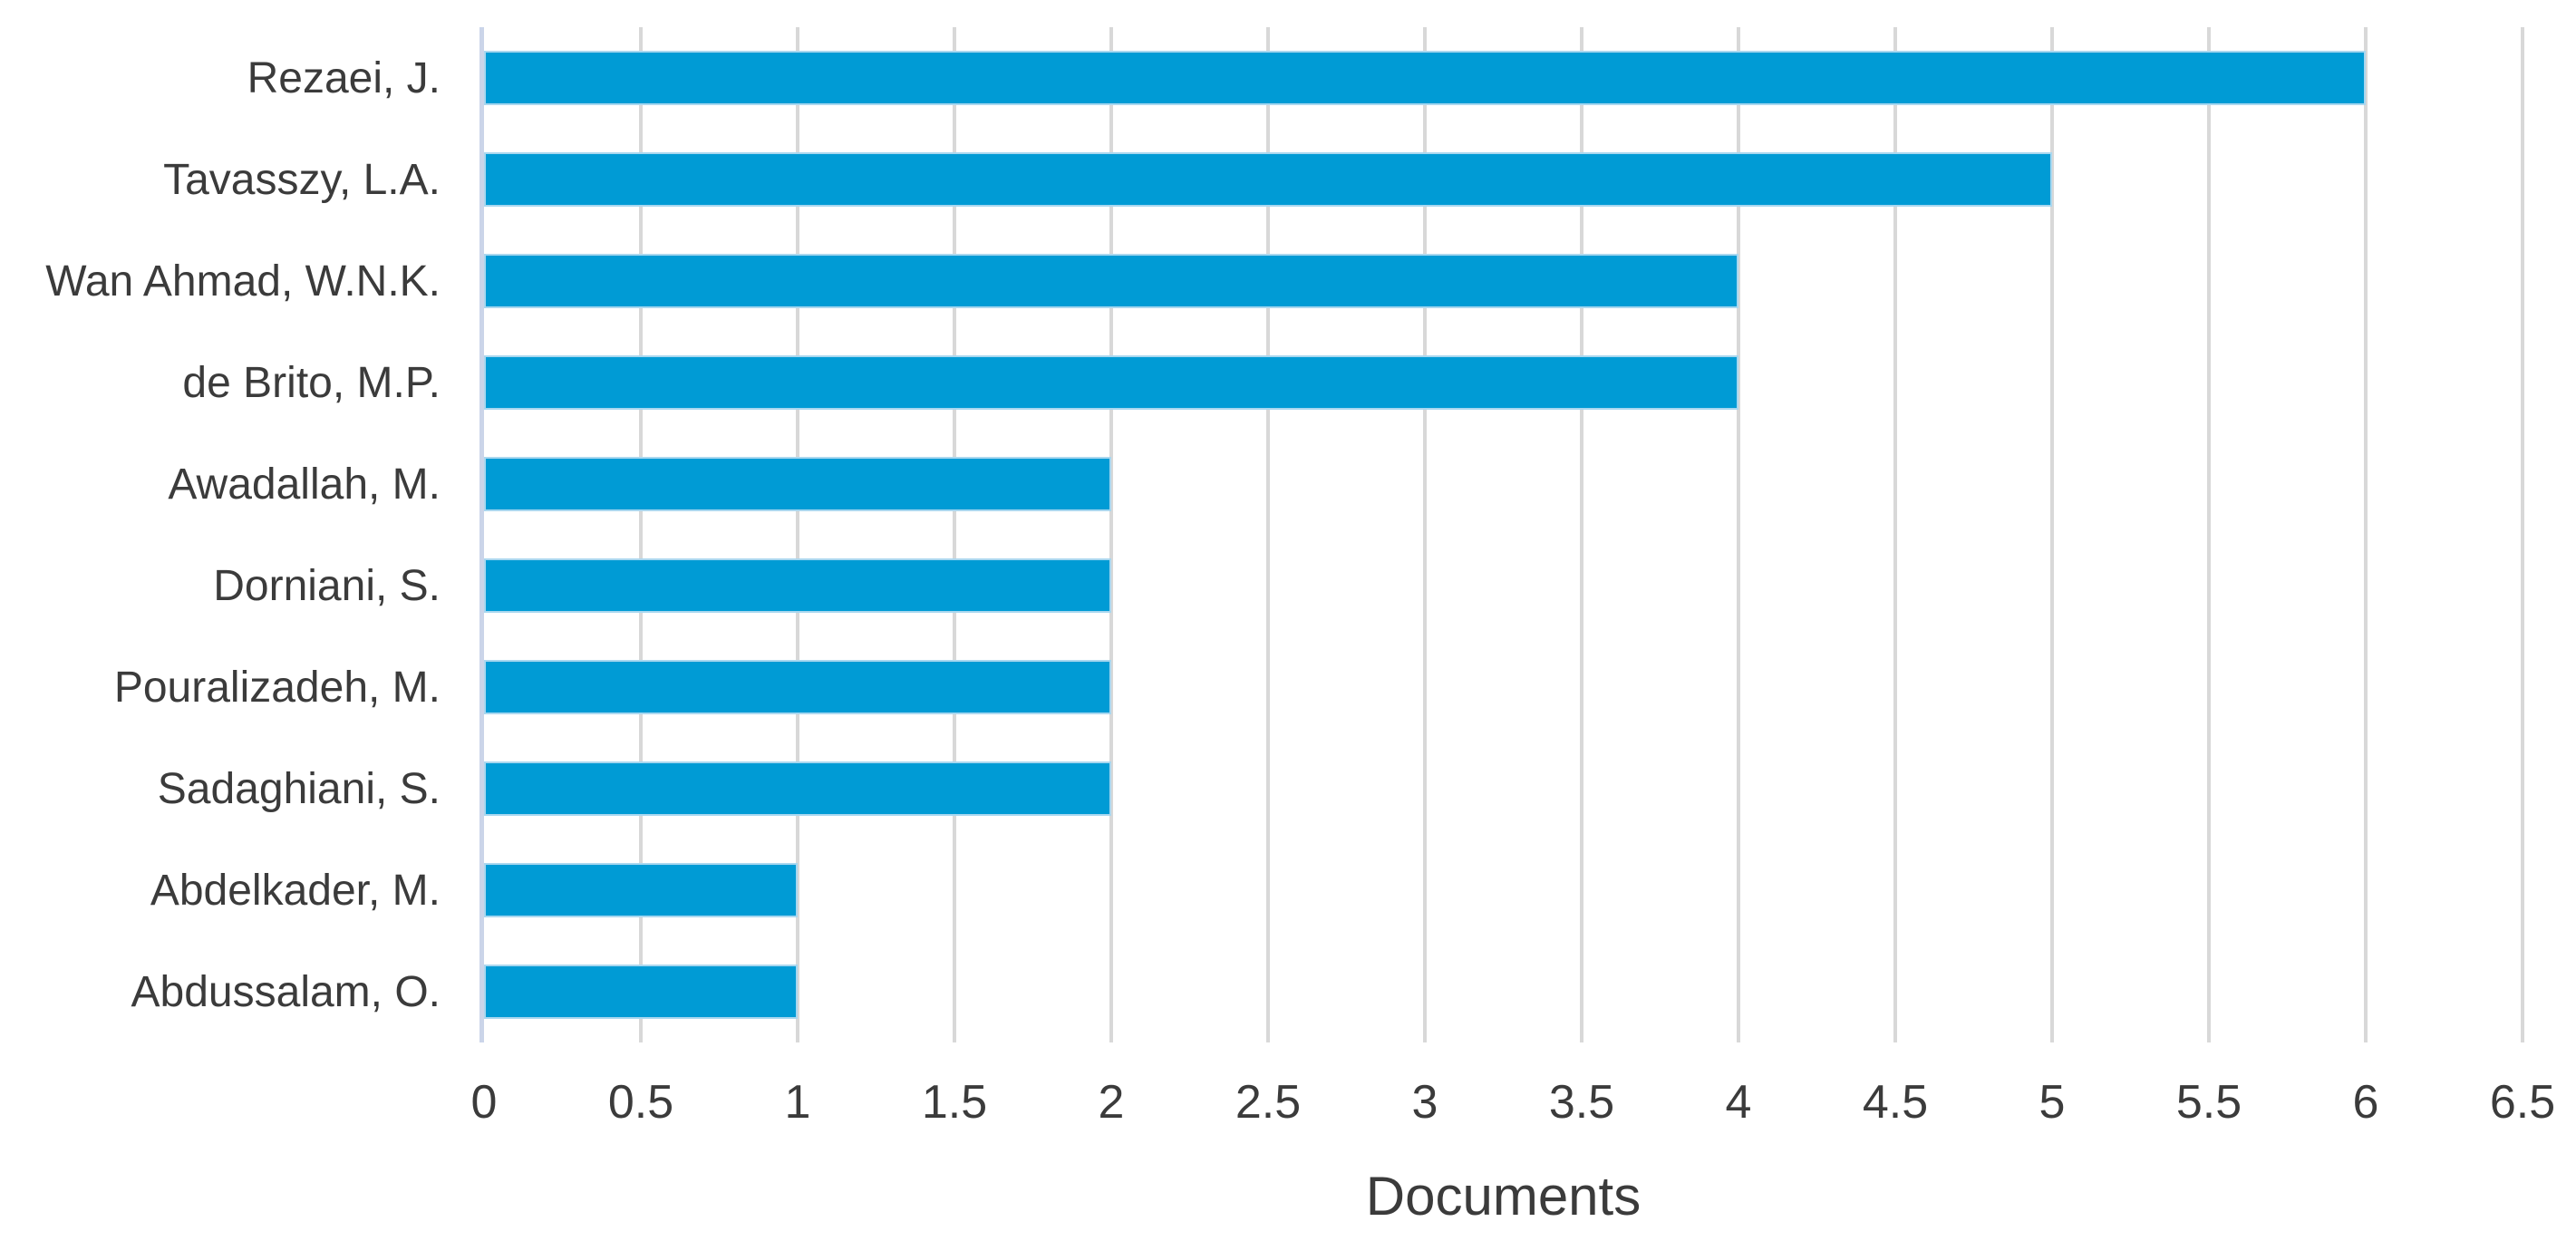 The height and width of the screenshot is (1241, 2576). What do you see at coordinates (1503, 1196) in the screenshot?
I see `x-axis-title: Documents` at bounding box center [1503, 1196].